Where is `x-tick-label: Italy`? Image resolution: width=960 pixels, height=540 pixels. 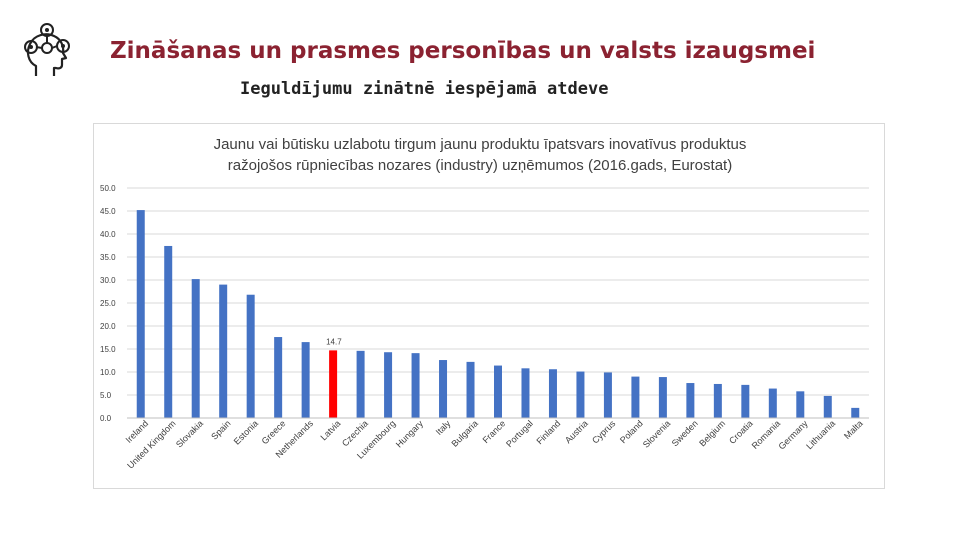 x-tick-label: Italy is located at coordinates (443, 427).